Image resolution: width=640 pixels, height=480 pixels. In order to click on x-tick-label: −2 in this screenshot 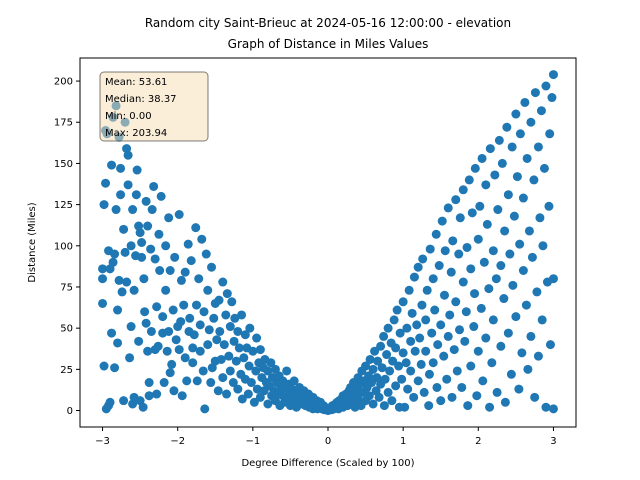, I will do `click(177, 441)`.